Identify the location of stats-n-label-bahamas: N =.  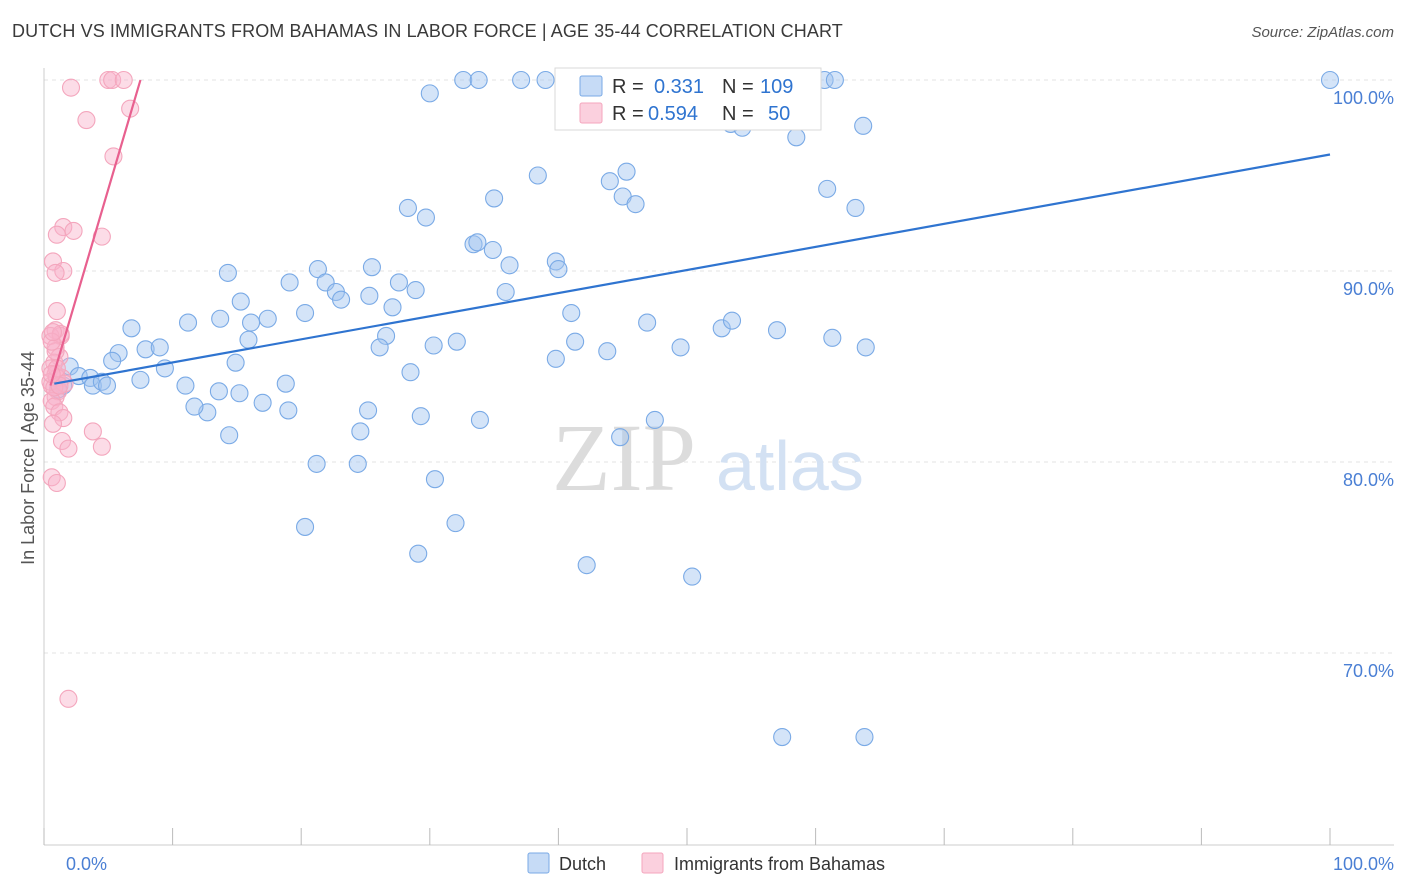
(738, 114).